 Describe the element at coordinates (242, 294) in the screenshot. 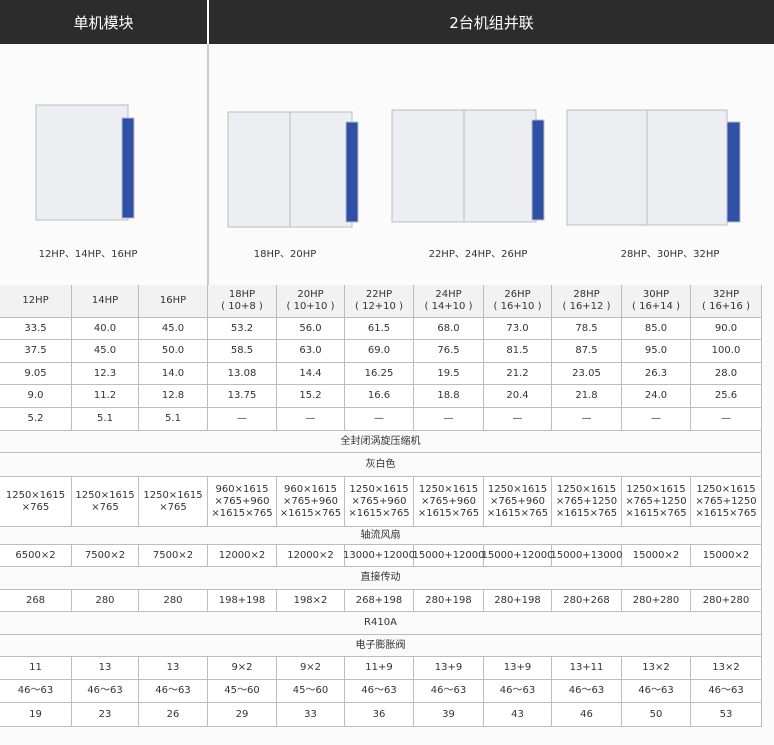

I see `cell-line: 18HP` at that location.